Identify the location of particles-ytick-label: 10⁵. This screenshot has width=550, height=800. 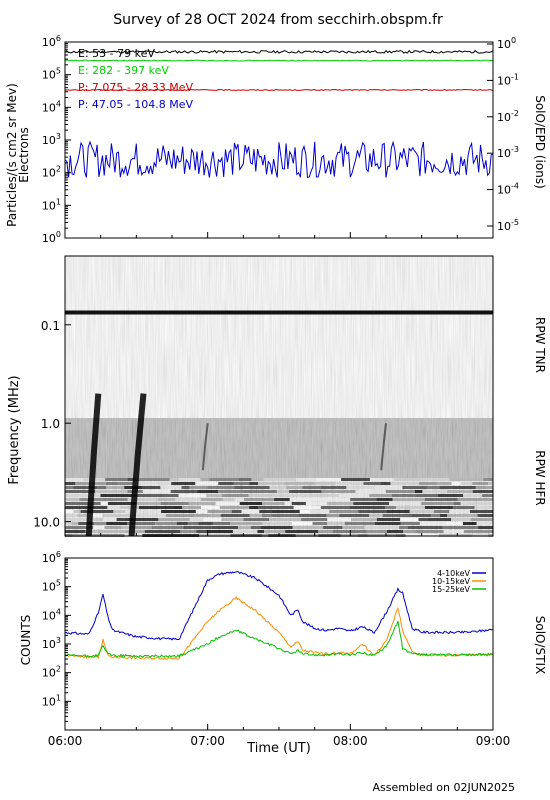
(51, 74).